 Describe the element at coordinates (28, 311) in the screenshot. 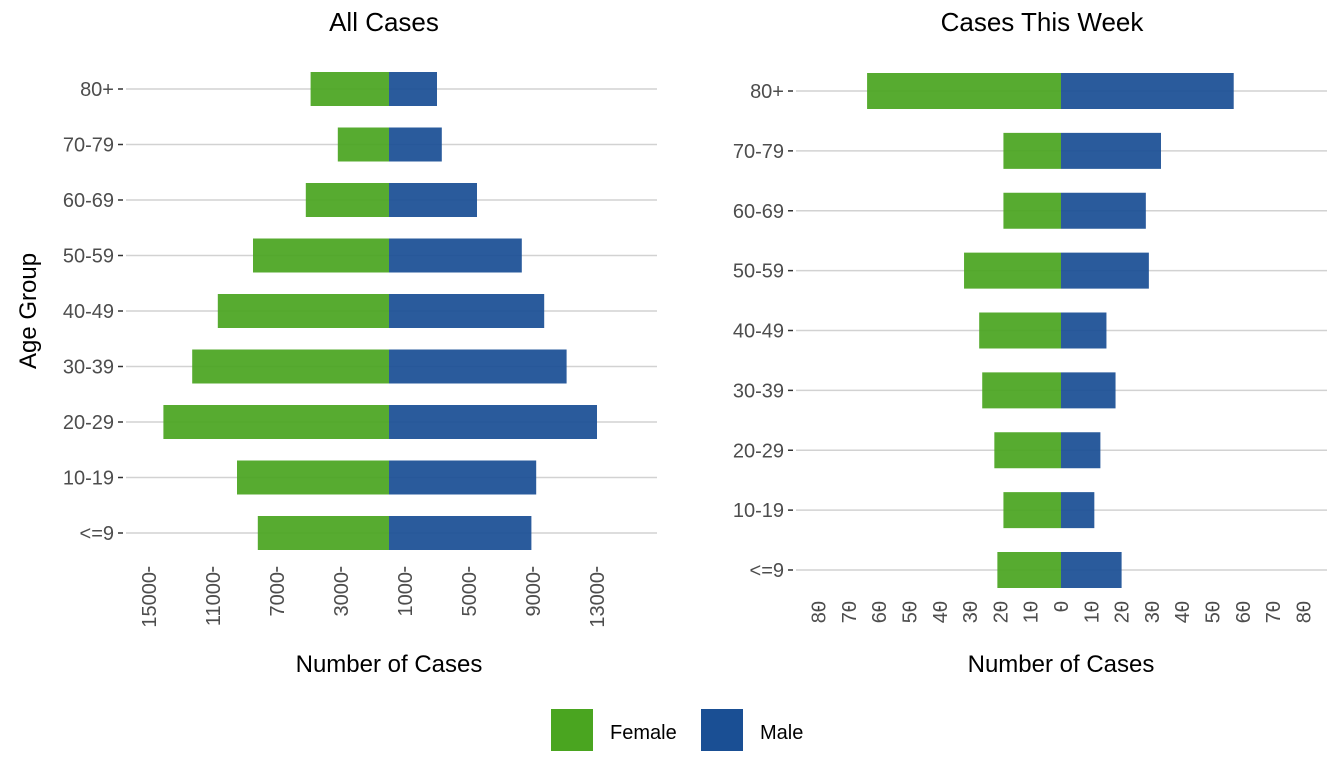

I see `y-axis-title: Age Group` at that location.